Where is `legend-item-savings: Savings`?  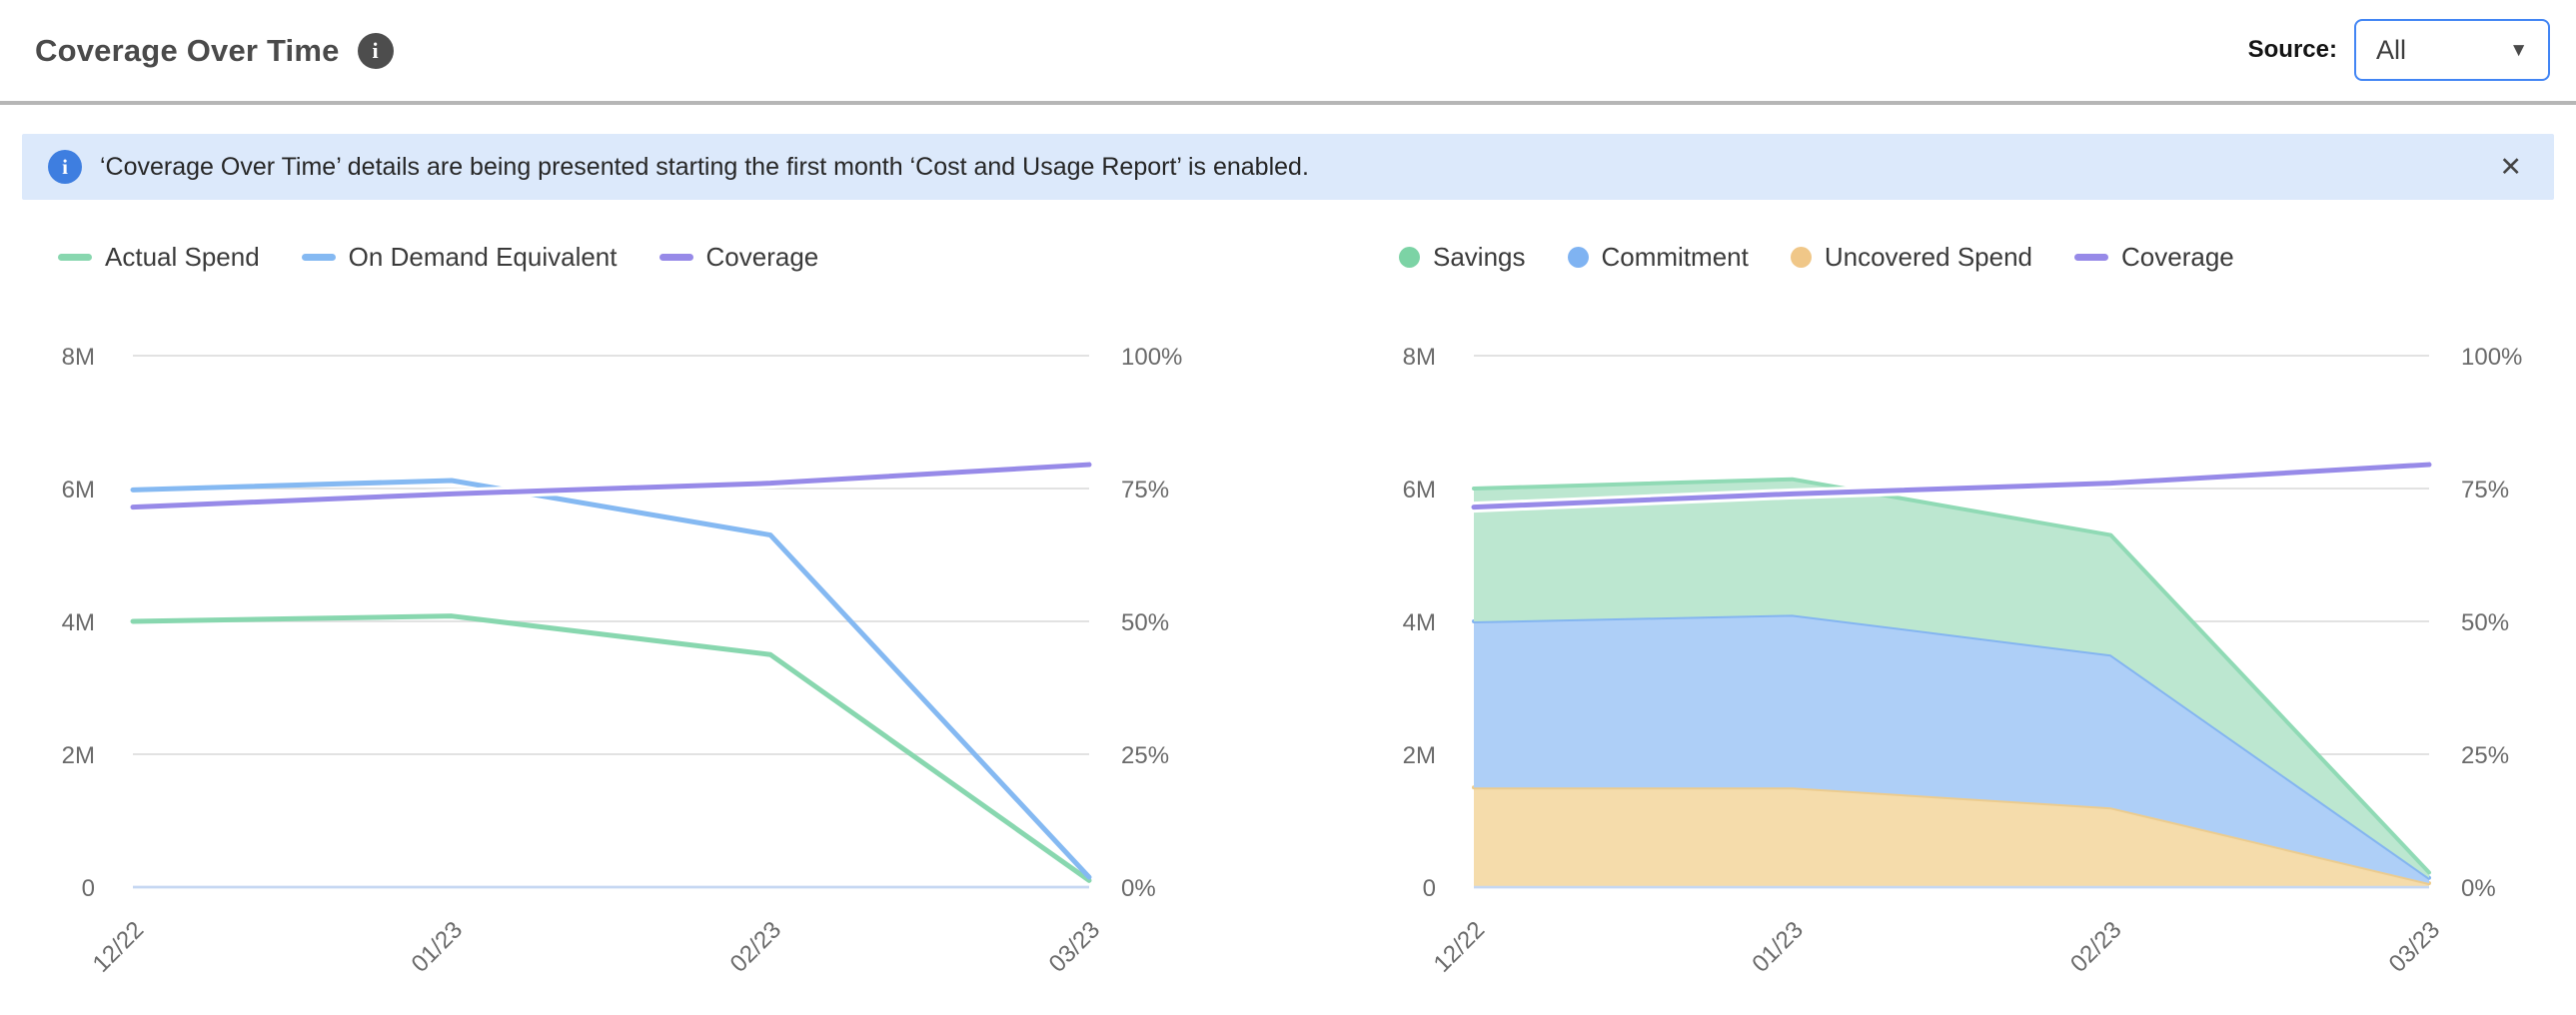
legend-item-savings: Savings is located at coordinates (1462, 257).